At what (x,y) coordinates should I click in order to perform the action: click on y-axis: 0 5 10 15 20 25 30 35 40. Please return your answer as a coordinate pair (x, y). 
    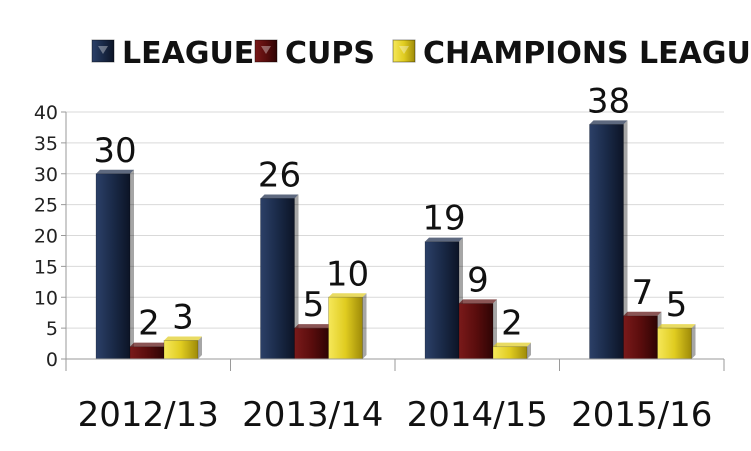
    Looking at the image, I should click on (50, 236).